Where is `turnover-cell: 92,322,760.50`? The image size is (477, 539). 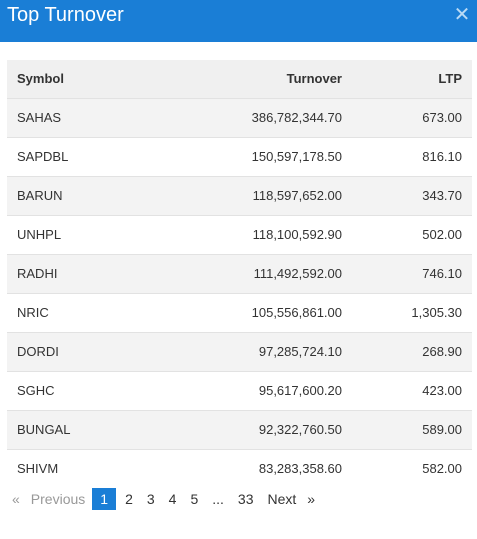 turnover-cell: 92,322,760.50 is located at coordinates (300, 429).